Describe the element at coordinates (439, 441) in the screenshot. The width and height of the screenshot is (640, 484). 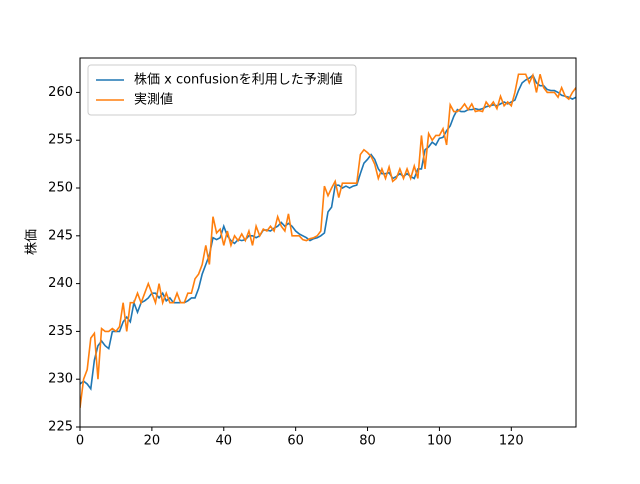
I see `x-tick-label: 100` at that location.